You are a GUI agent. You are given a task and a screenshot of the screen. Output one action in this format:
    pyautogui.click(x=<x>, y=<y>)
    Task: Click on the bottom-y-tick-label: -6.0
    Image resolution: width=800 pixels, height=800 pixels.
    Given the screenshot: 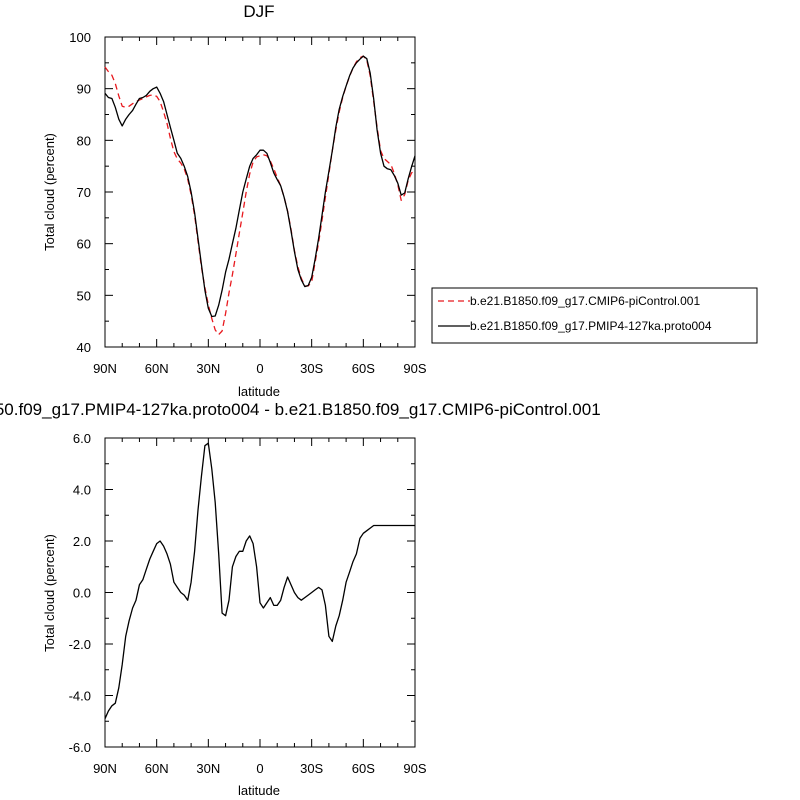 What is the action you would take?
    pyautogui.click(x=80, y=747)
    